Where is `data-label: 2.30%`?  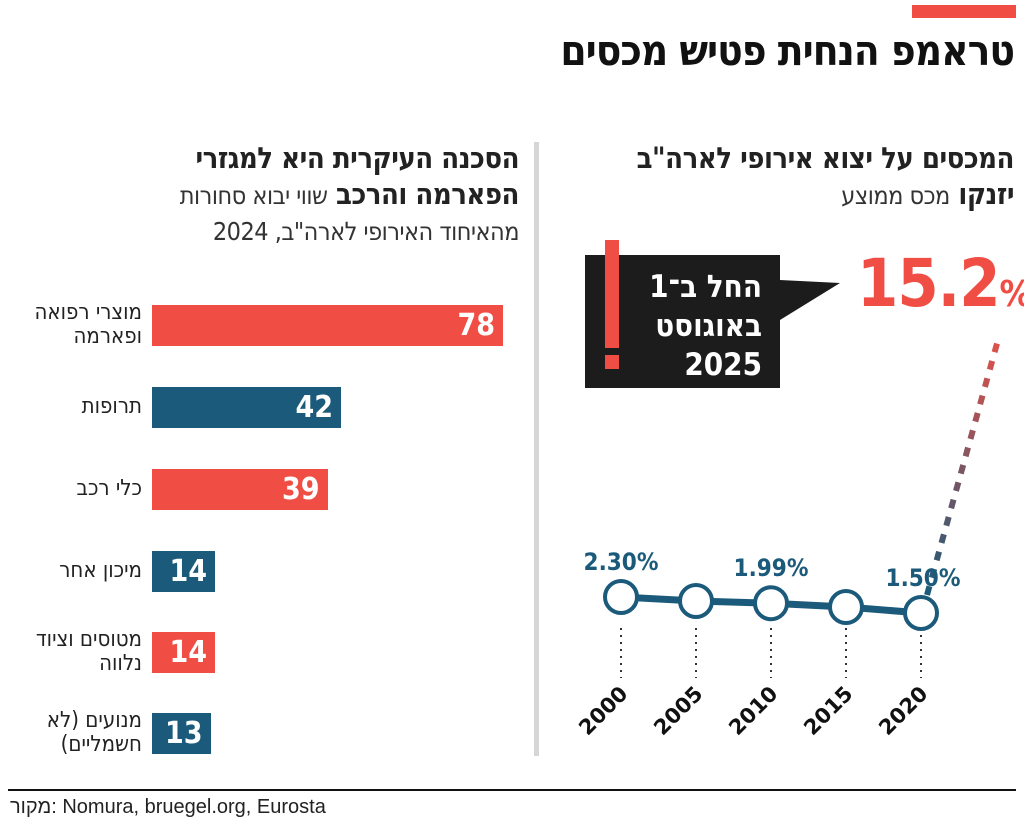 data-label: 2.30% is located at coordinates (621, 562).